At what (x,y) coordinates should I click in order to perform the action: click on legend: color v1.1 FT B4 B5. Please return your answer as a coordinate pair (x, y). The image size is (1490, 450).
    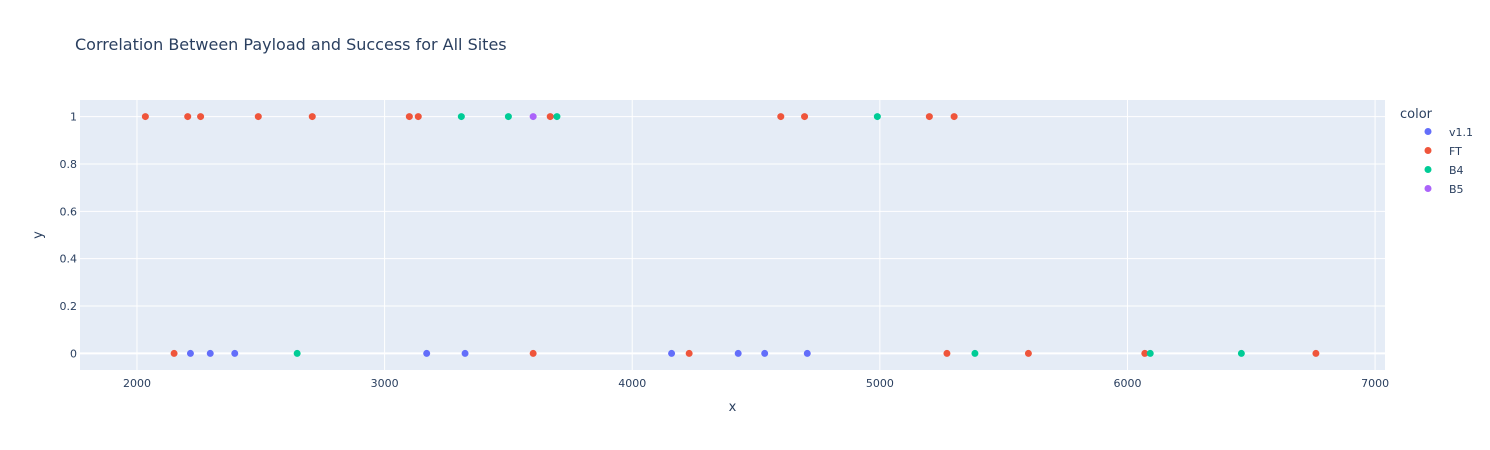
    Looking at the image, I should click on (1436, 151).